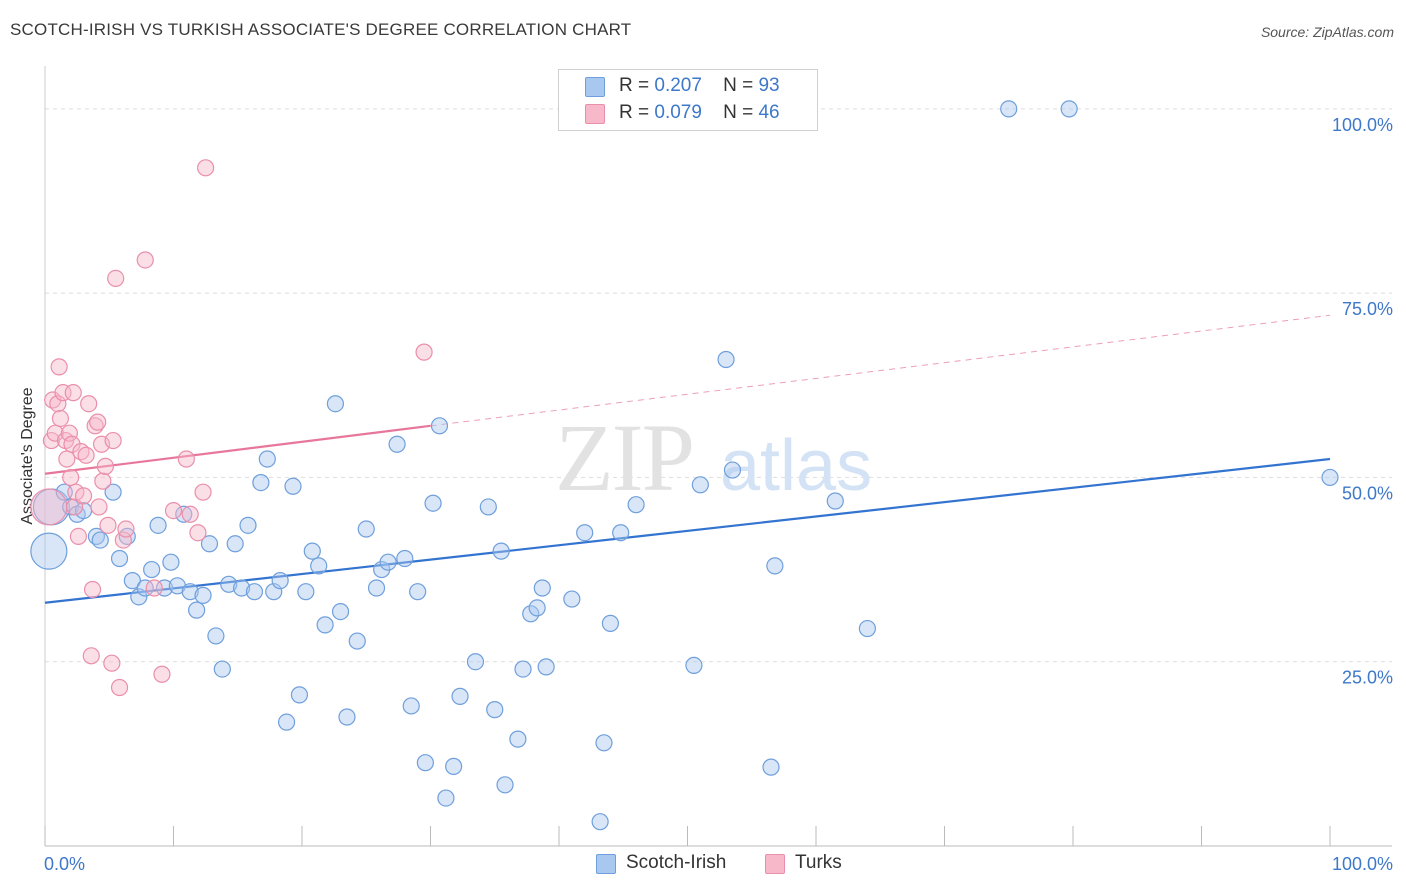 This screenshot has width=1406, height=892. Describe the element at coordinates (775, 864) in the screenshot. I see `bottom-legend-swatch-pink` at that location.